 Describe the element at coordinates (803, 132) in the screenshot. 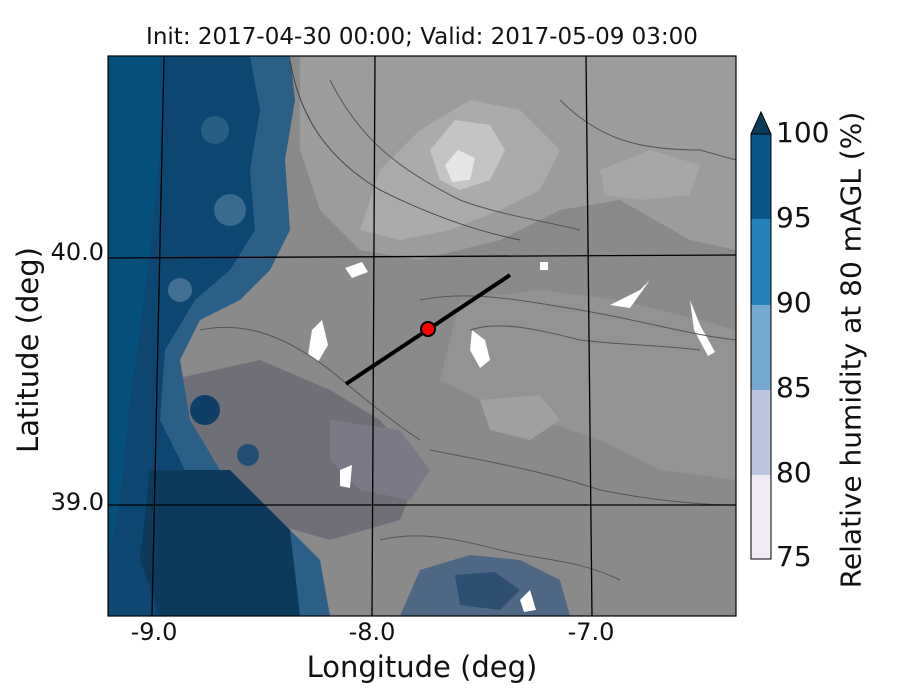

I see `colorbar-tick-label: 100` at that location.